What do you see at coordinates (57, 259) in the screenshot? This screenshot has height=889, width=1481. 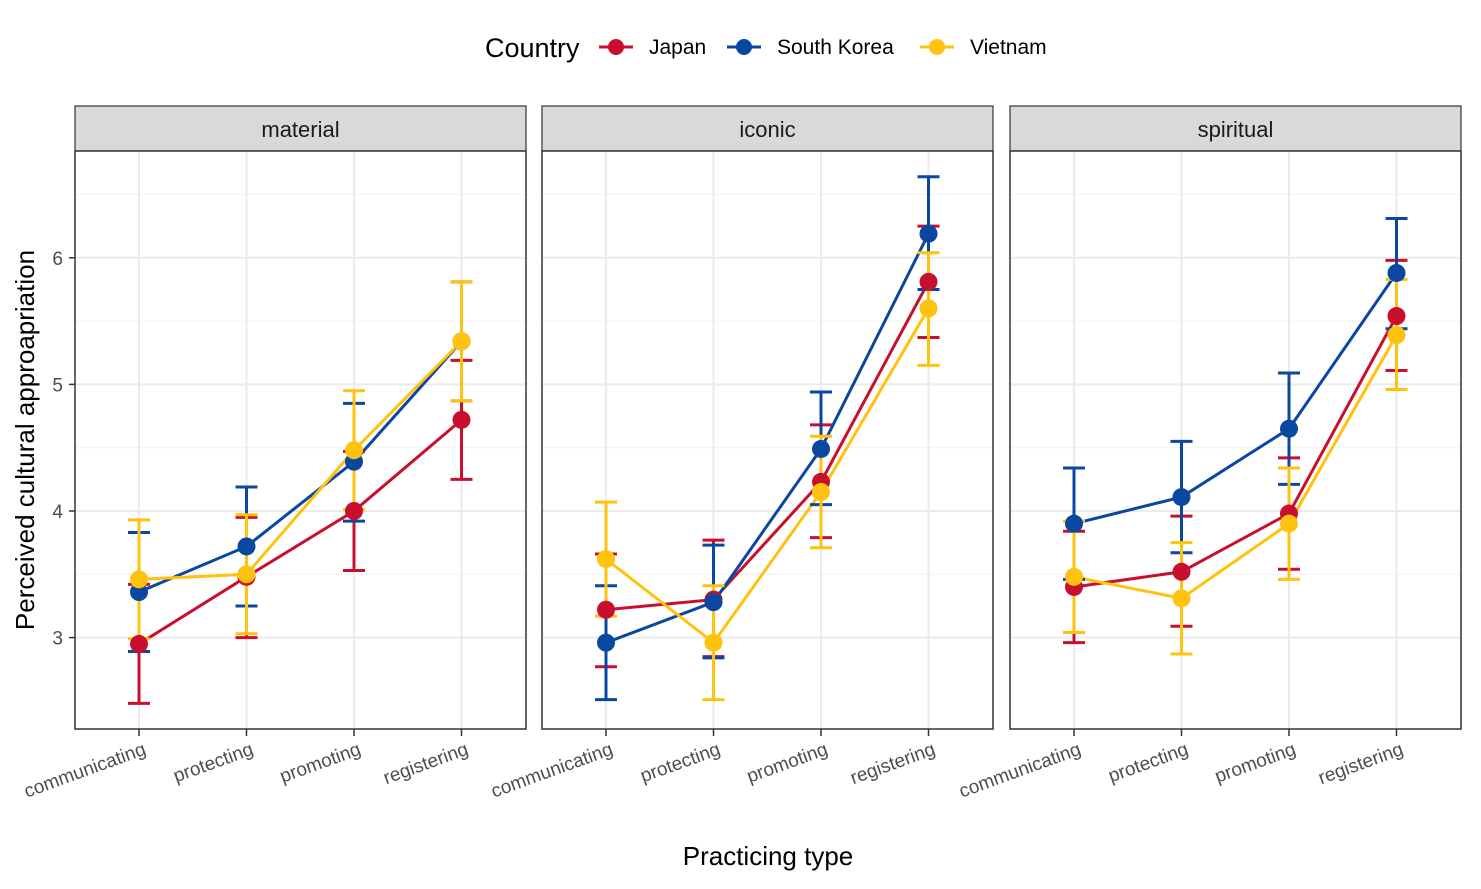 I see `y-tick-label: 6` at bounding box center [57, 259].